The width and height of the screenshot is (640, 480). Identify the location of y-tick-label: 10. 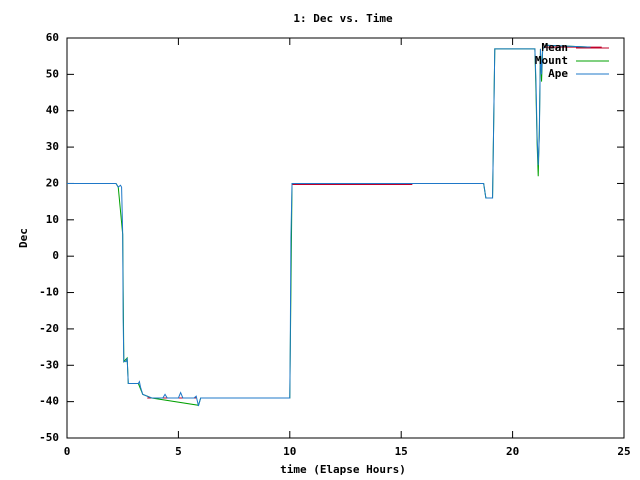
(52, 219).